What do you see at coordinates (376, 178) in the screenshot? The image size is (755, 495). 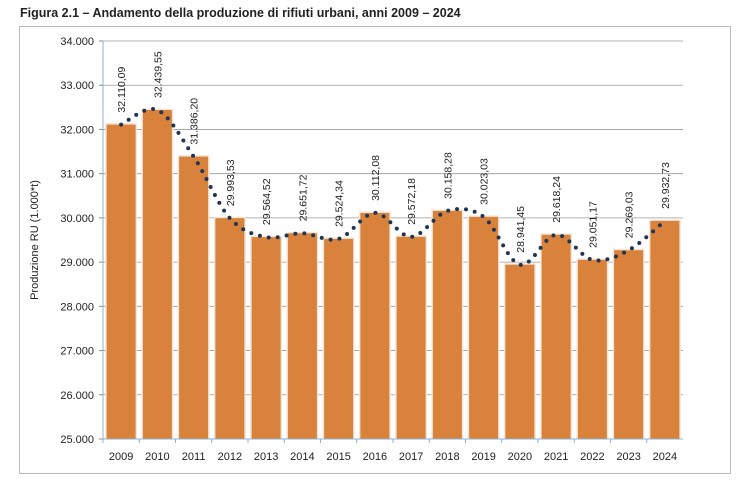 I see `data-label: 30.112,08` at bounding box center [376, 178].